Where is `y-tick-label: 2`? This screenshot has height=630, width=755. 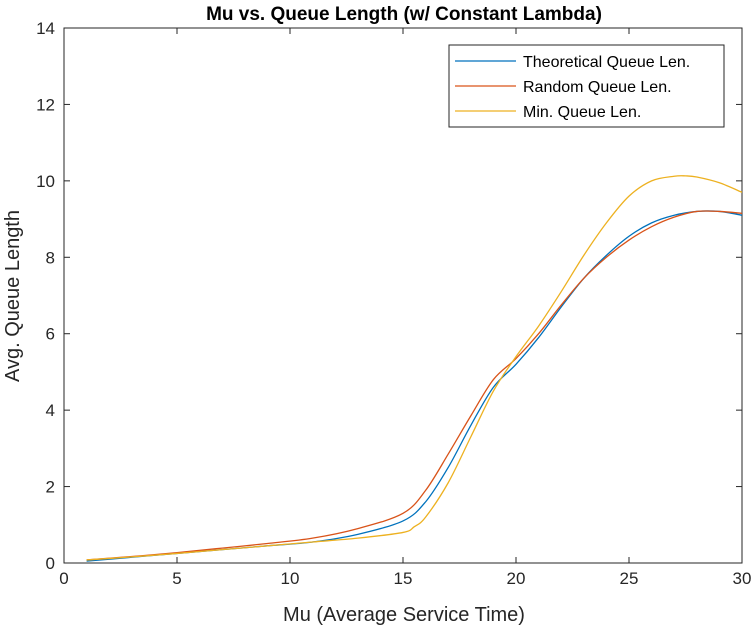
y-tick-label: 2 is located at coordinates (50, 487).